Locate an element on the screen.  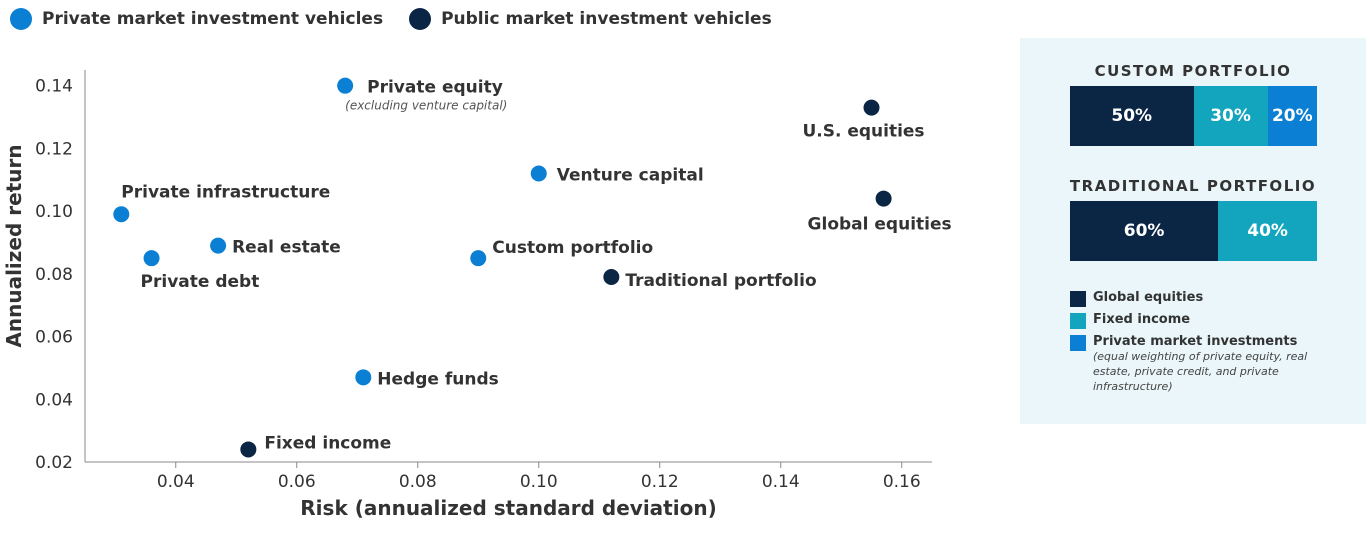
legend-item-private: Private market investment vehicles is located at coordinates (196, 19).